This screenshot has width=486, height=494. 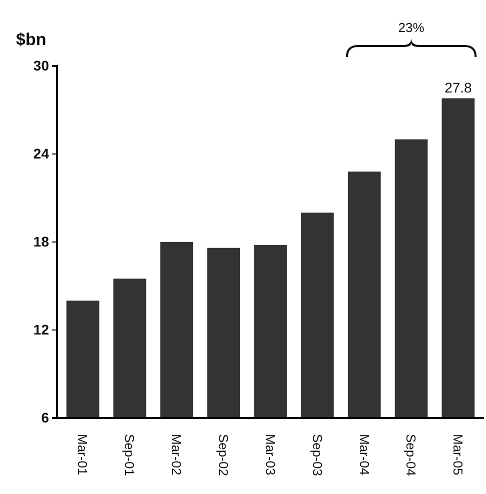 I want to click on y-tick-label: 18, so click(x=41, y=241).